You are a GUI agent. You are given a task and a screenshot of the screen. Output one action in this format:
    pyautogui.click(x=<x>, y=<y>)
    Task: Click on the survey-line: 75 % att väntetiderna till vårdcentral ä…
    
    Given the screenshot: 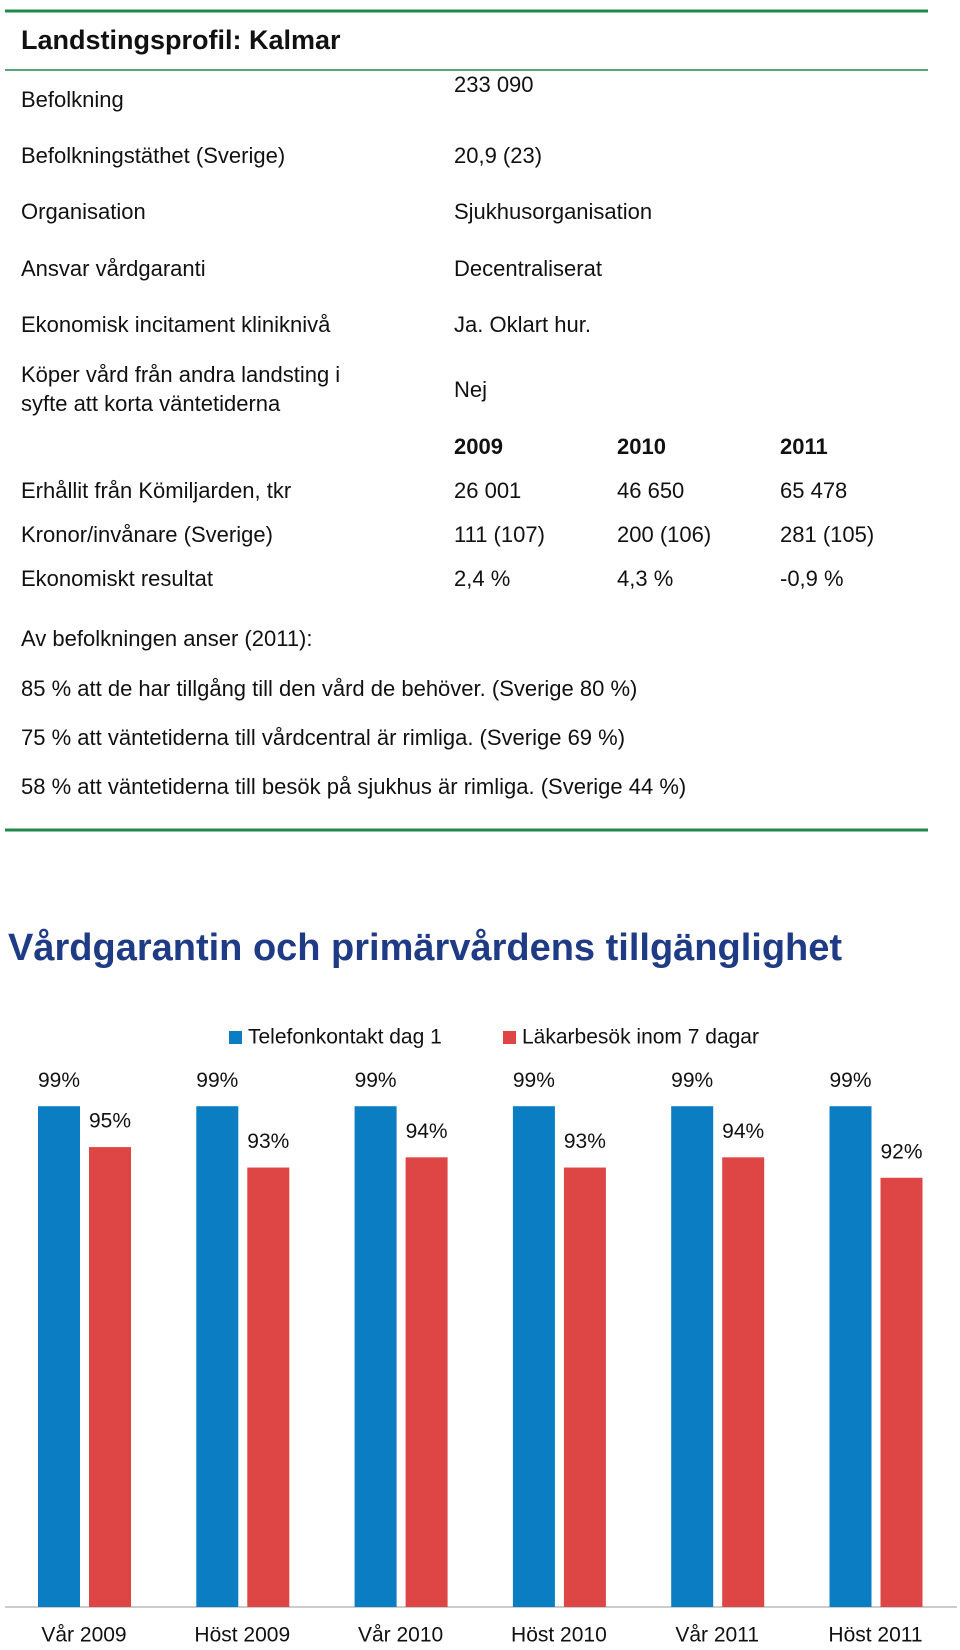 What is the action you would take?
    pyautogui.click(x=323, y=737)
    